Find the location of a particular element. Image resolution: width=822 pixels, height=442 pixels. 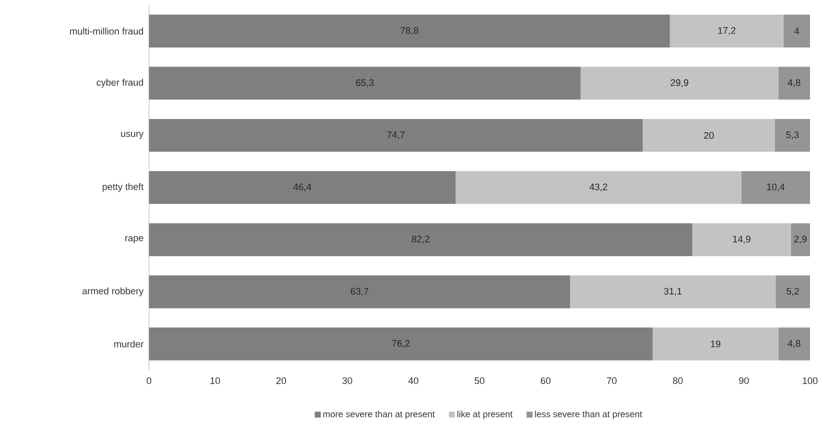

data-label: 31,1 is located at coordinates (673, 292).